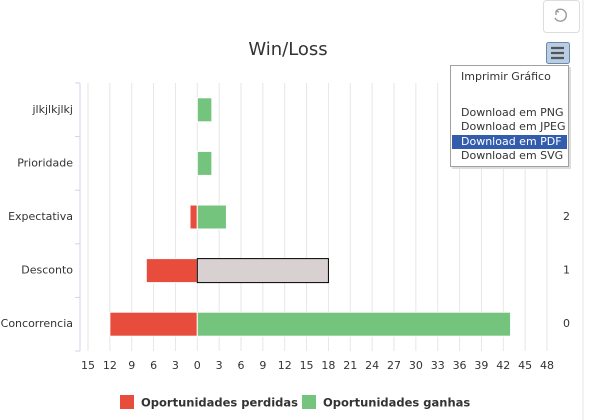  Describe the element at coordinates (438, 365) in the screenshot. I see `x-tick-label: 33` at that location.